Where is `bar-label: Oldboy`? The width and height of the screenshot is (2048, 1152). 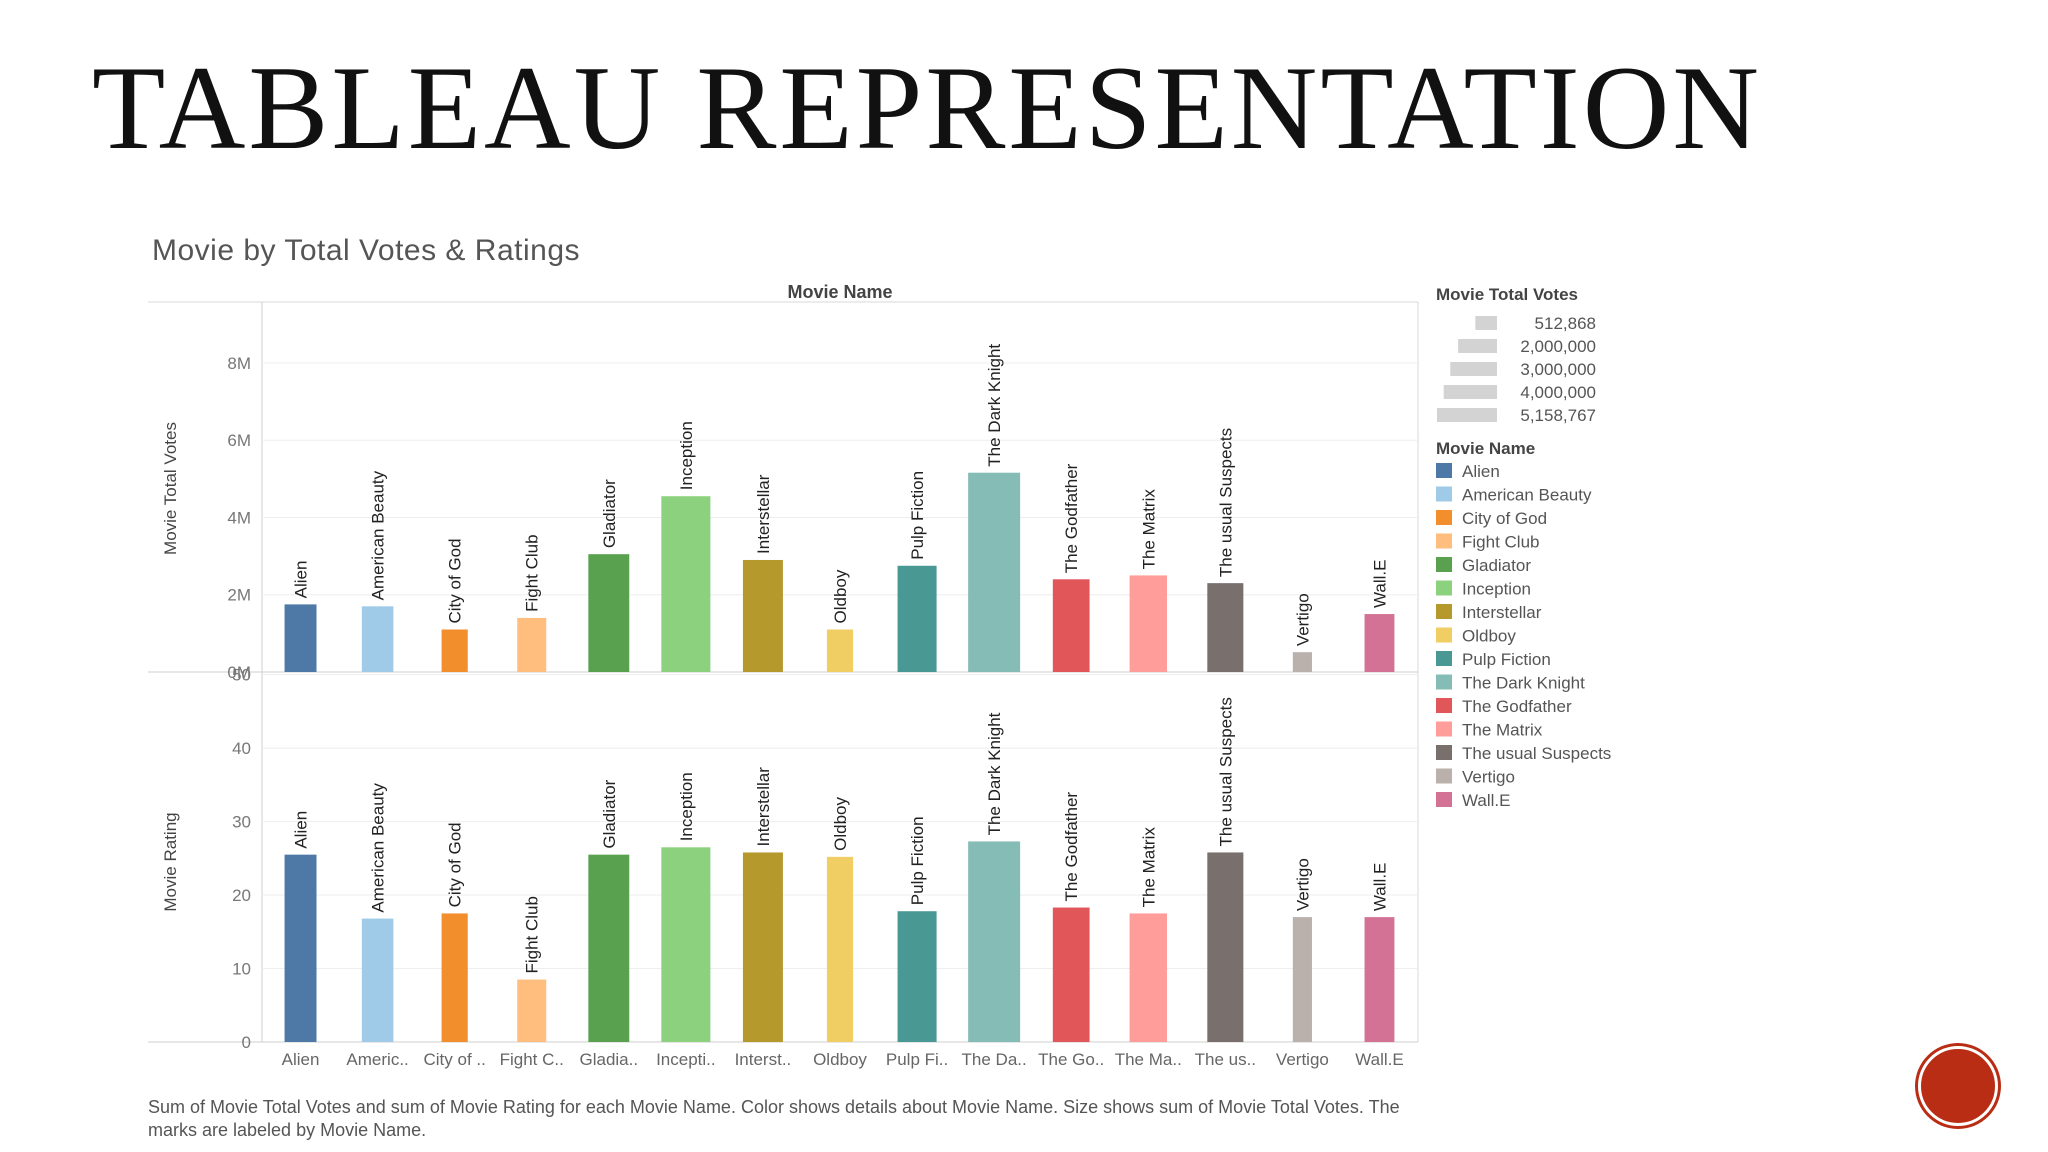
bar-label: Oldboy is located at coordinates (840, 823).